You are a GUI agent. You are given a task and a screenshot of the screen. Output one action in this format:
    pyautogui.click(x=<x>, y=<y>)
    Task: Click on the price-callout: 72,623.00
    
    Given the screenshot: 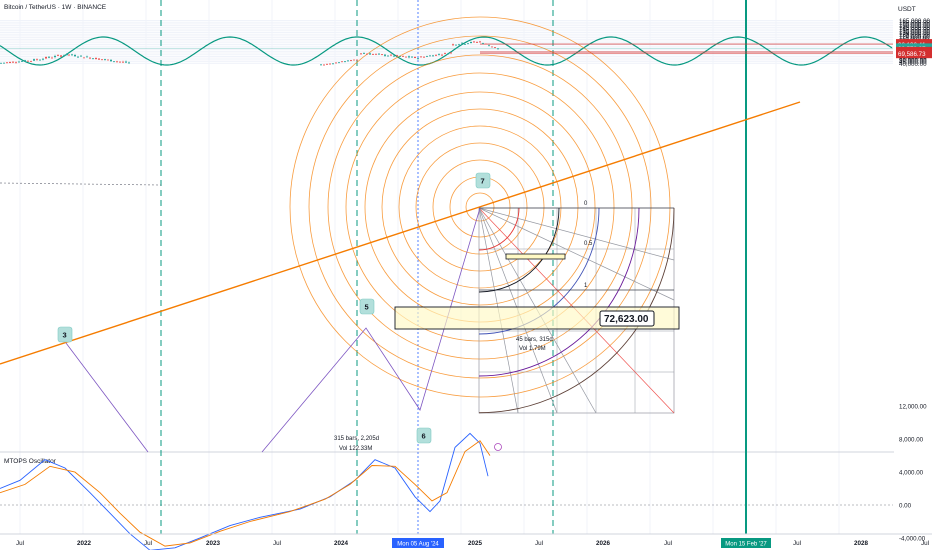 What is the action you would take?
    pyautogui.click(x=626, y=319)
    